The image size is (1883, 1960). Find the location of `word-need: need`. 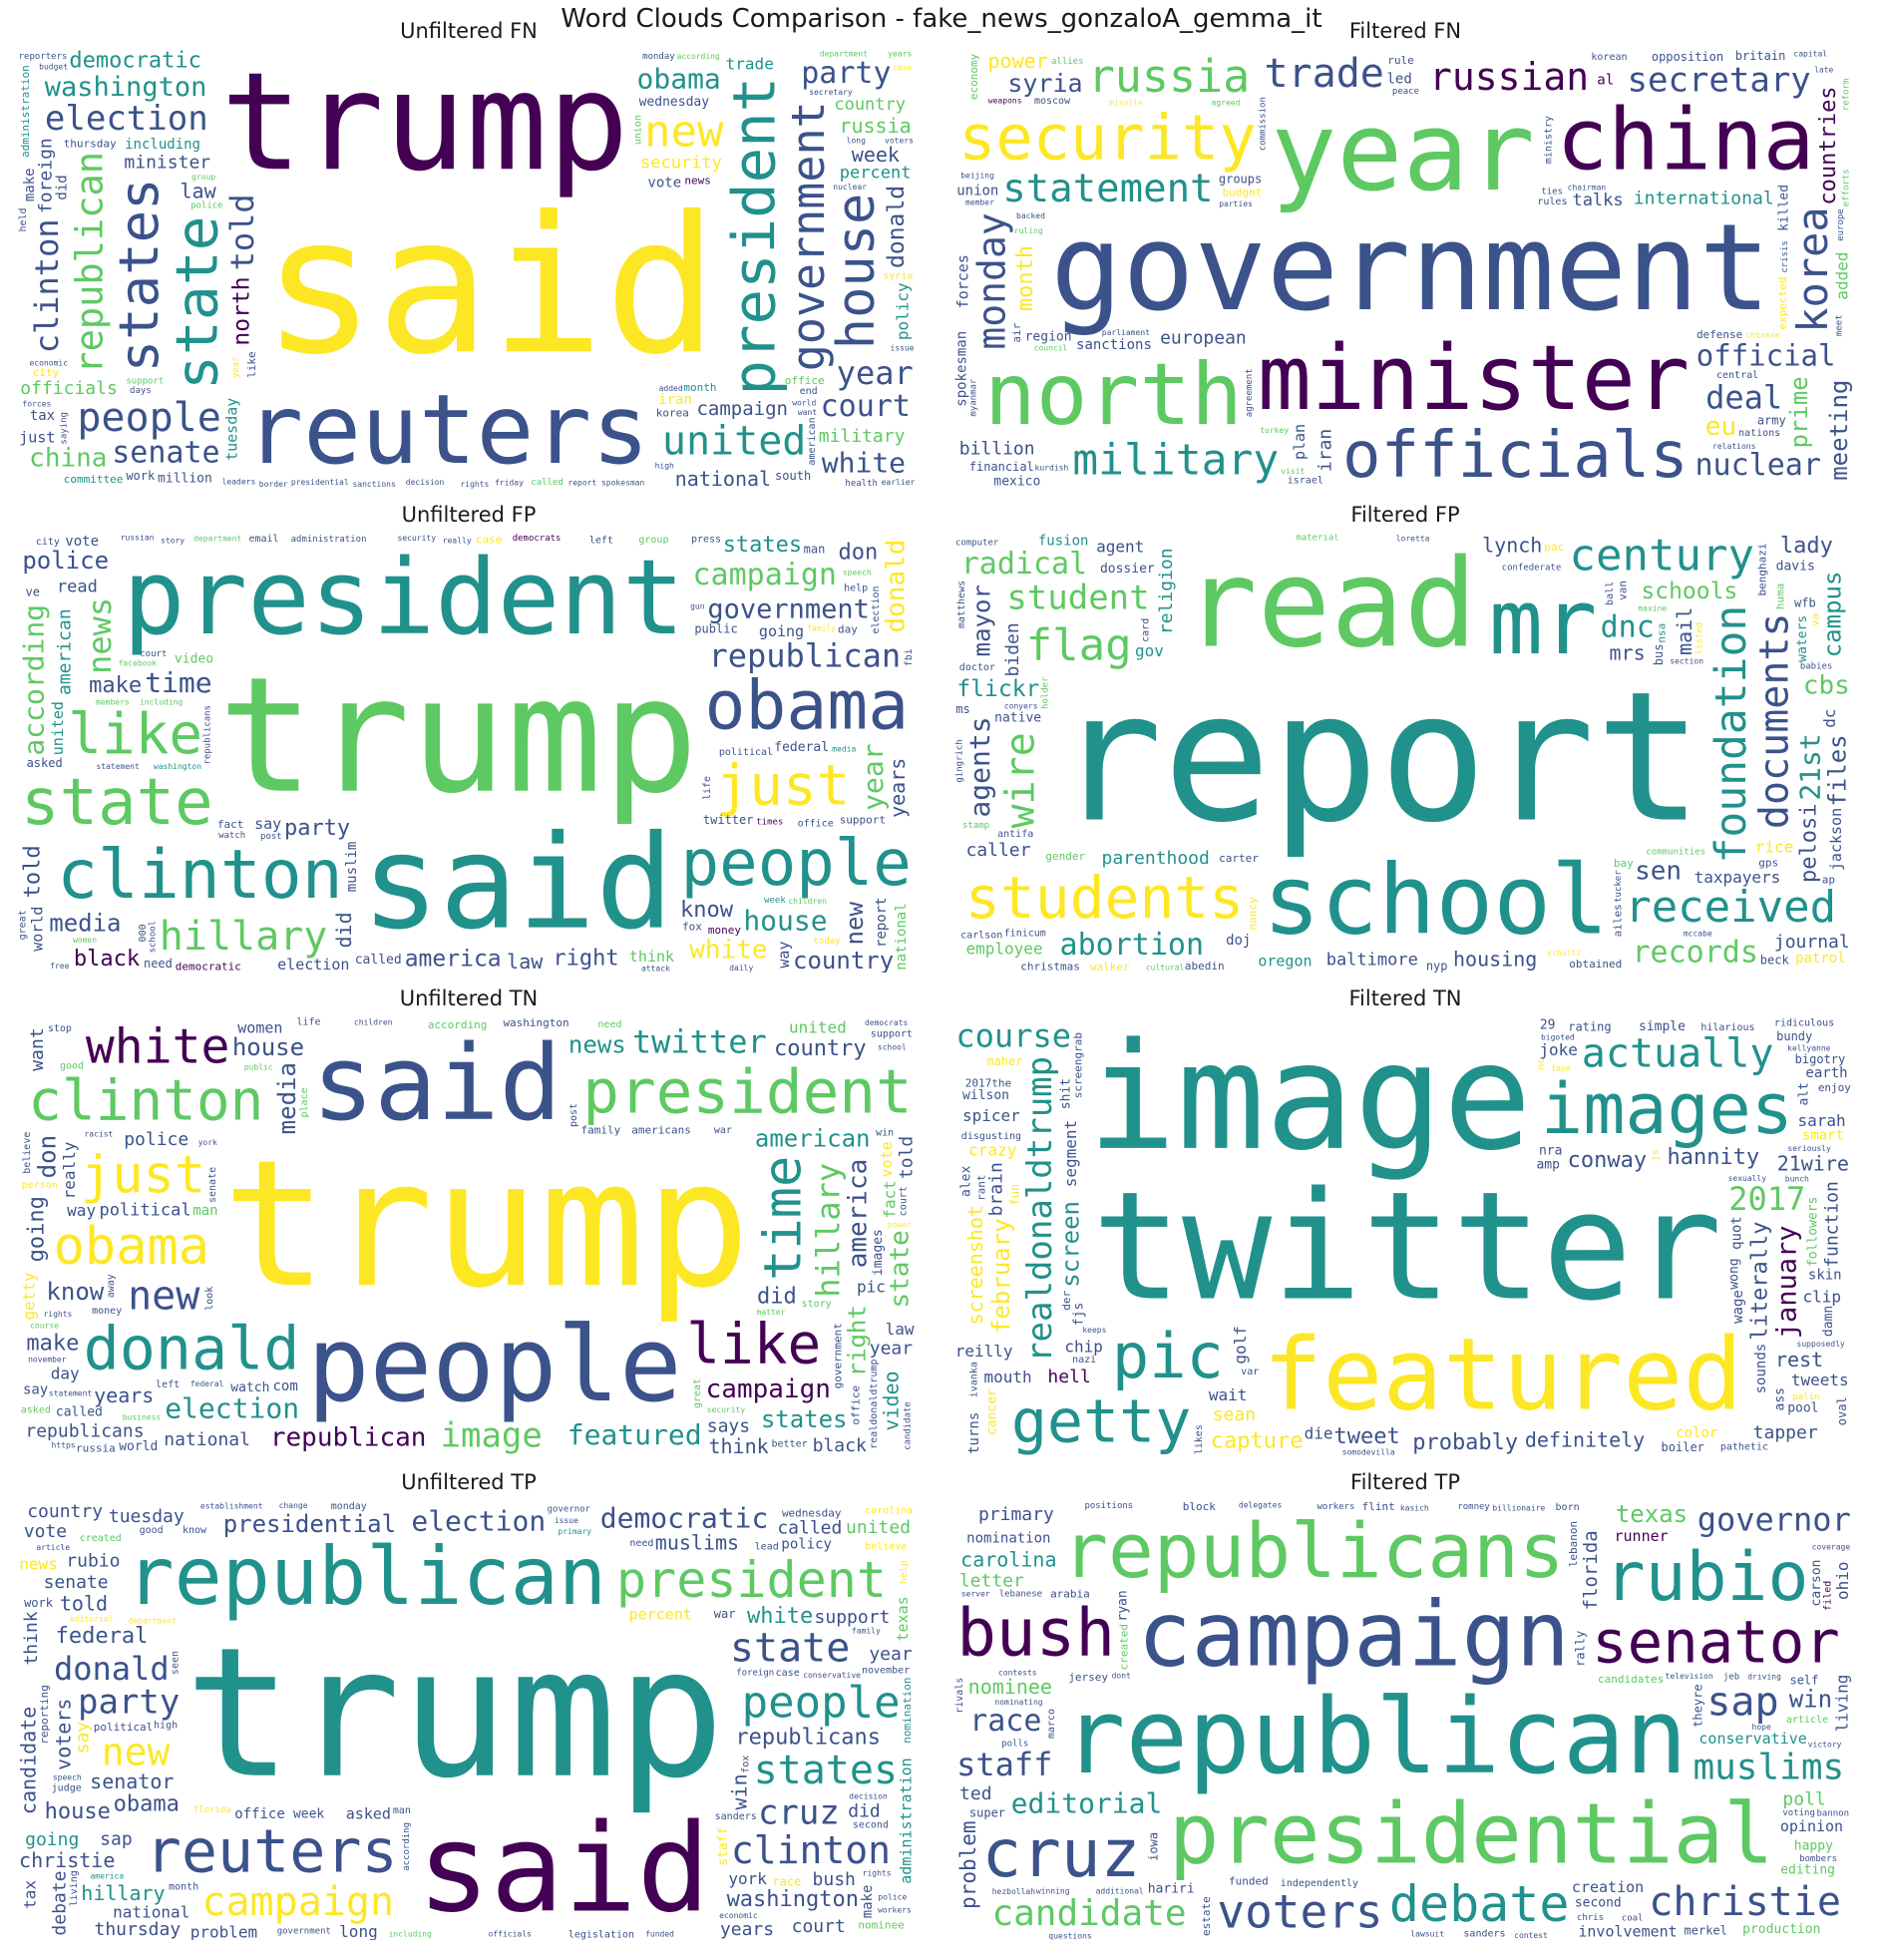

word-need: need is located at coordinates (641, 1544).